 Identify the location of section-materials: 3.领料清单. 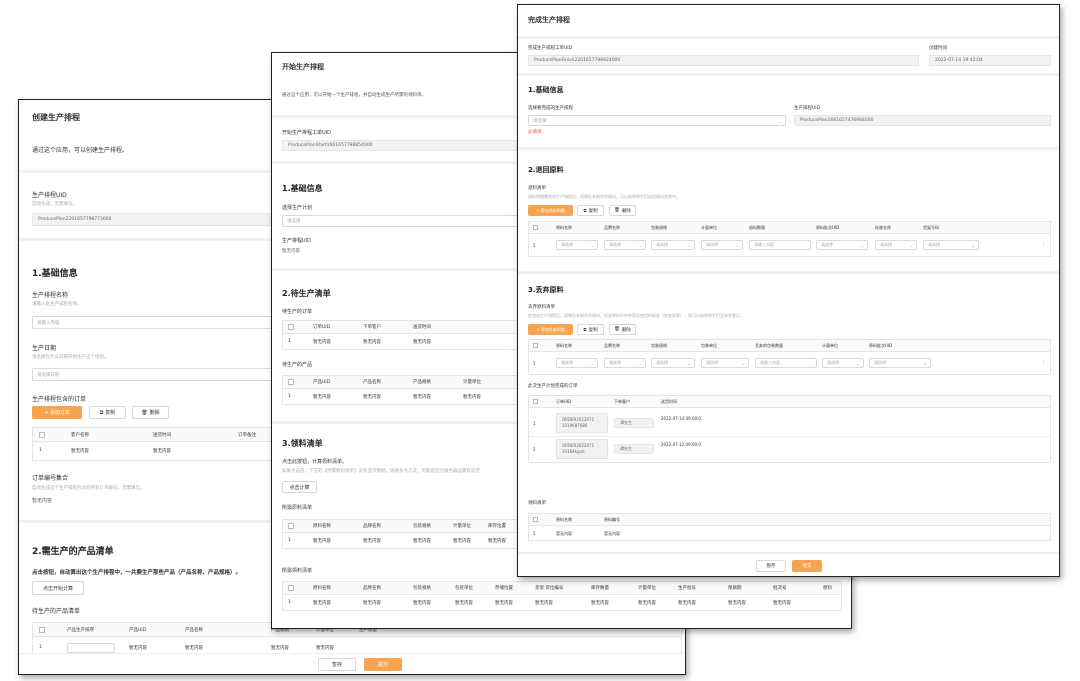
(302, 443).